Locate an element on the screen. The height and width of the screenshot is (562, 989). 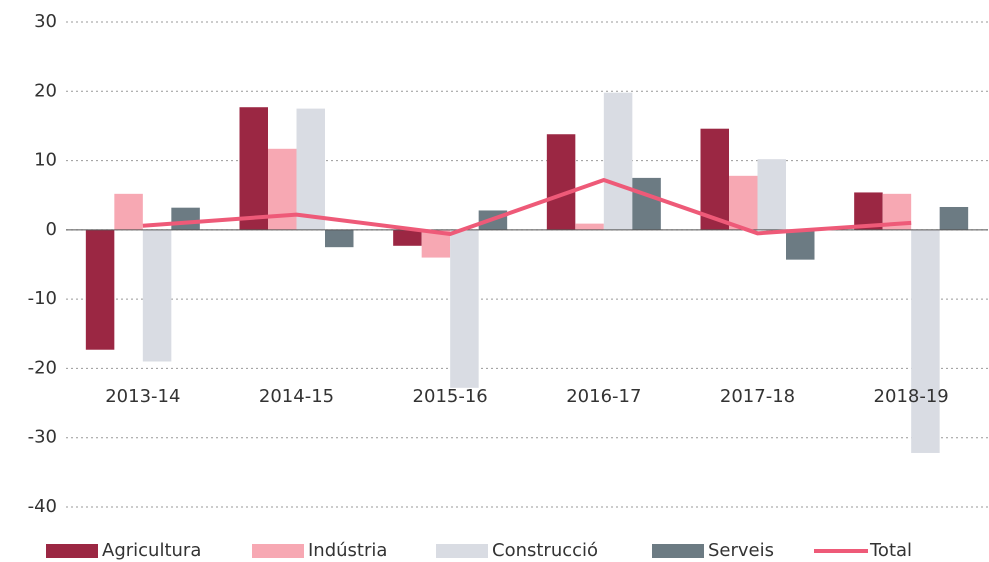
legend-label: Indústria is located at coordinates (347, 550).